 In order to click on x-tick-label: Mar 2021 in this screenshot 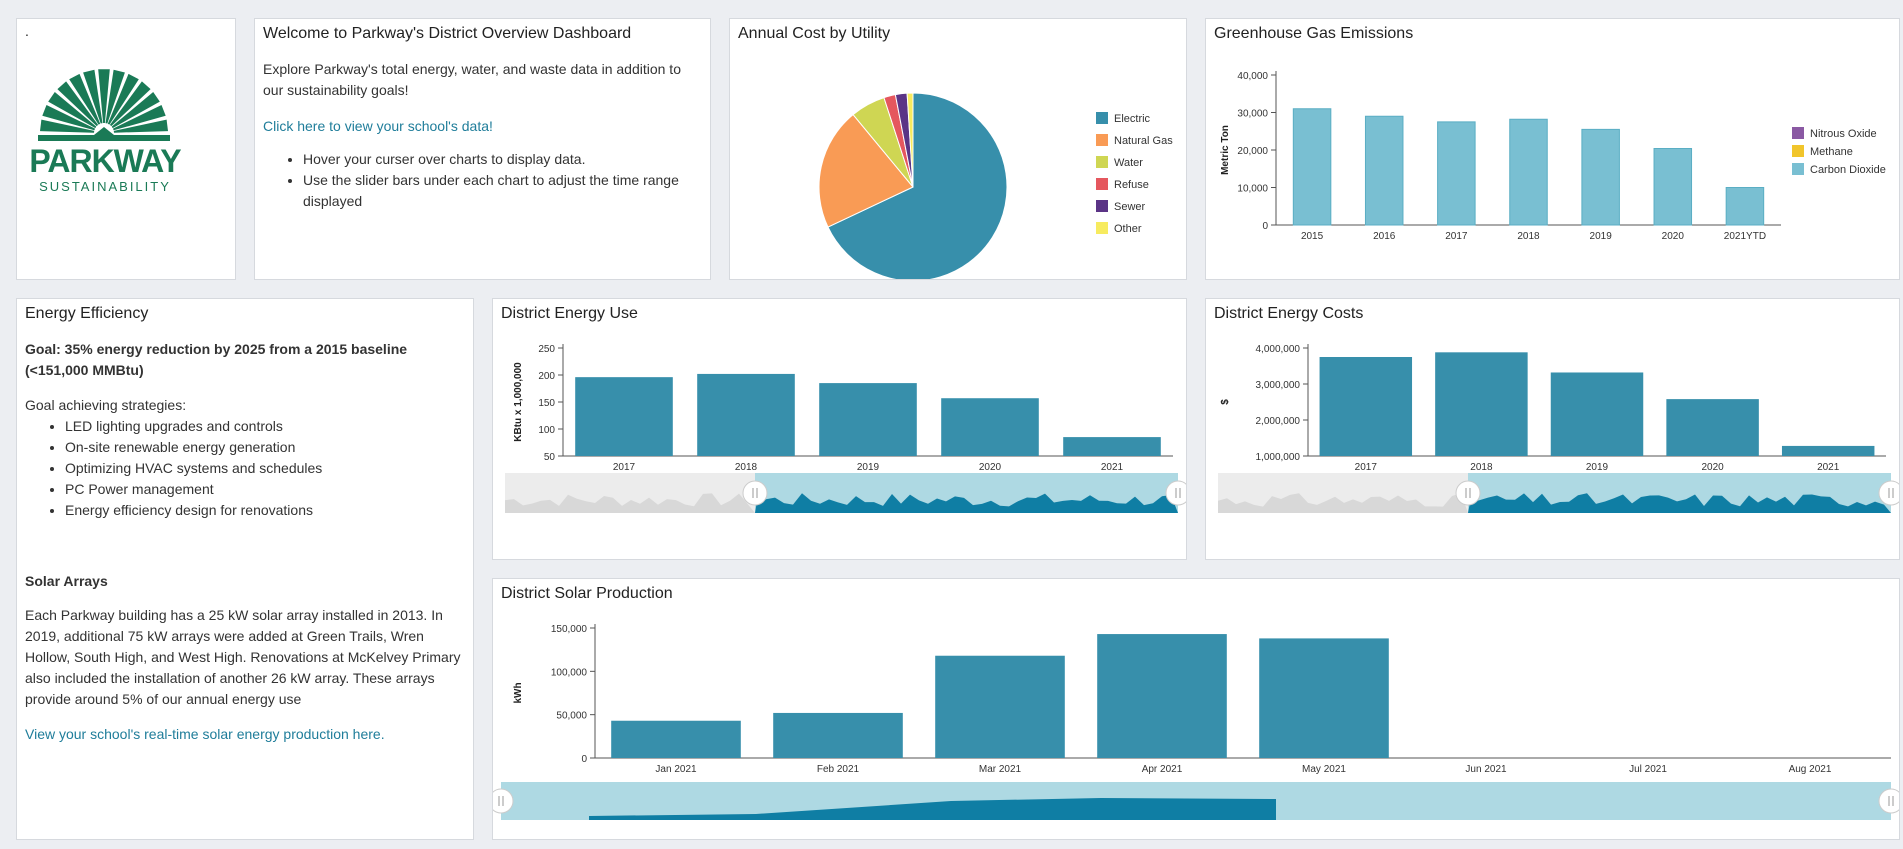, I will do `click(1000, 769)`.